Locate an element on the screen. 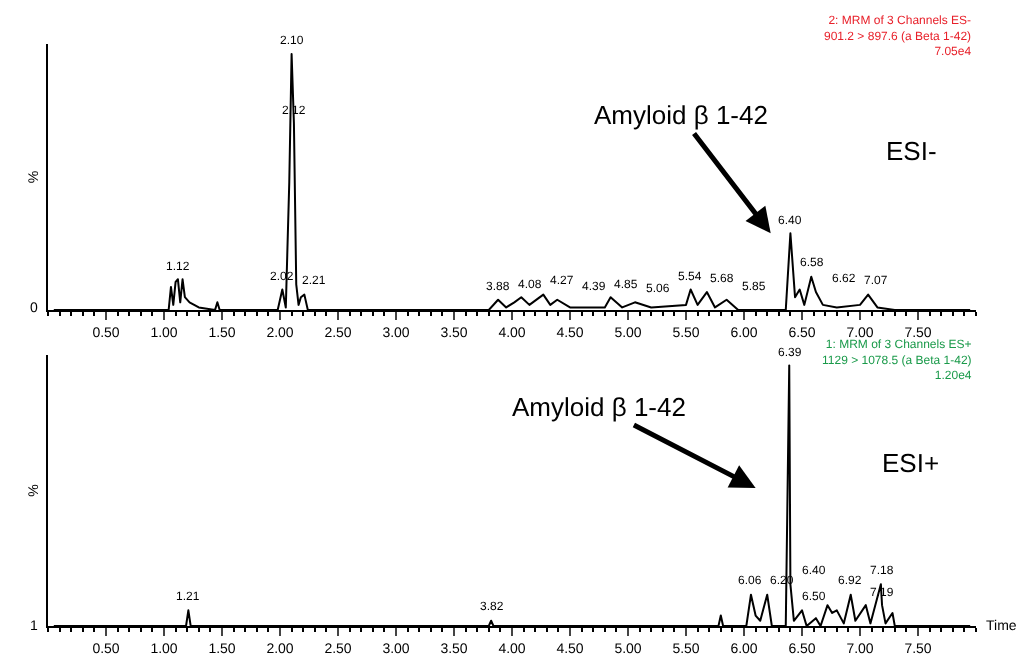 This screenshot has height=666, width=1036. annotation: ESI+ is located at coordinates (911, 463).